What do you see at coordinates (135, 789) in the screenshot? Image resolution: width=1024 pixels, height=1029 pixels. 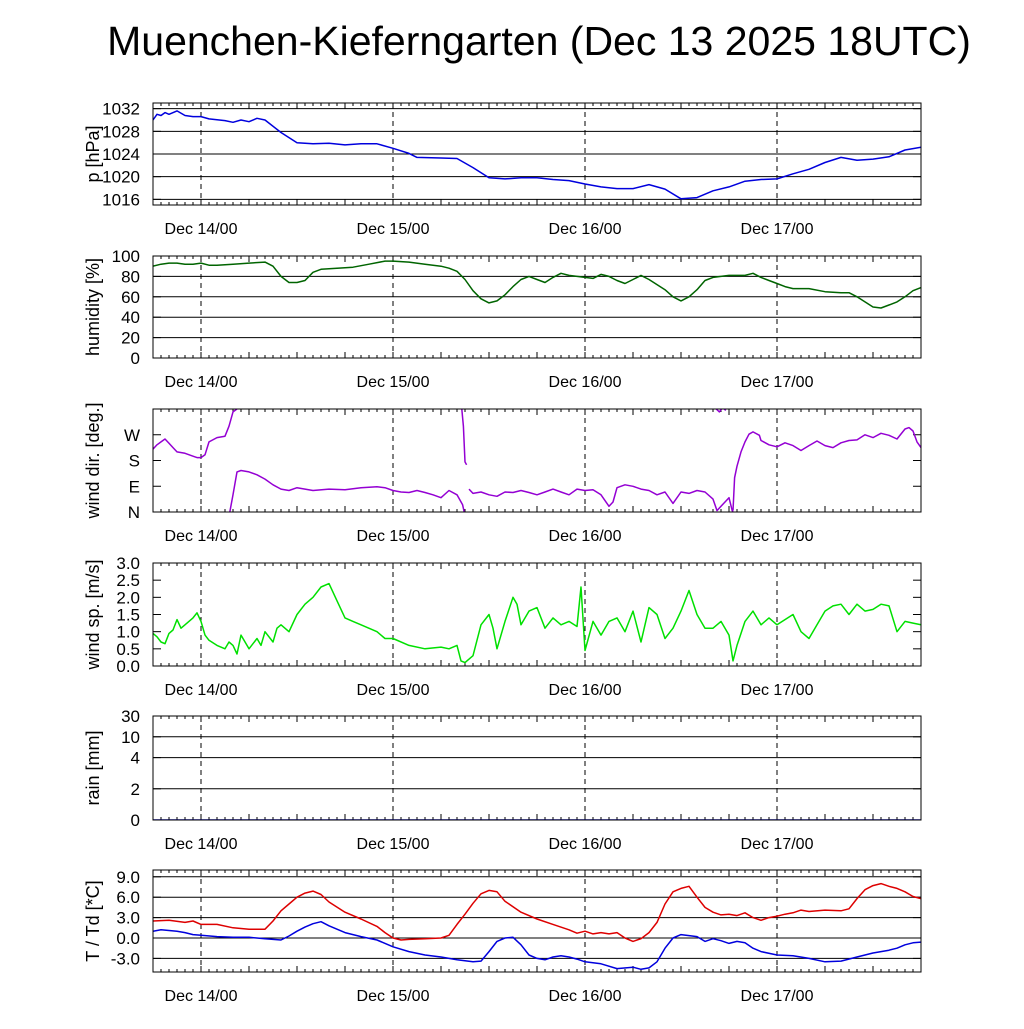 I see `y-tick-label: 2` at bounding box center [135, 789].